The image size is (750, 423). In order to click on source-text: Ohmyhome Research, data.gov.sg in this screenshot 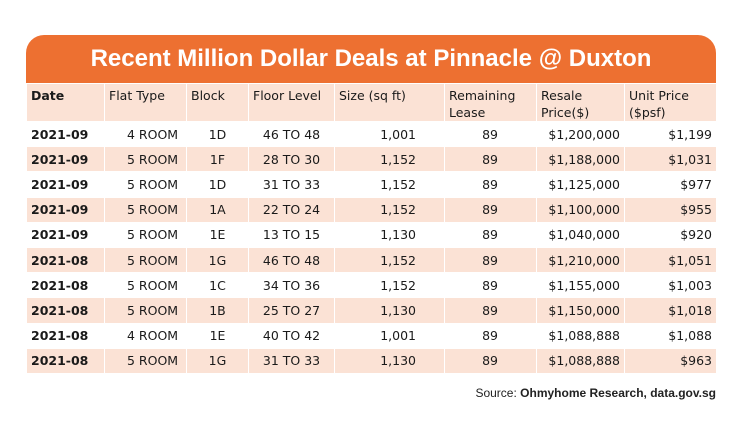, I will do `click(618, 393)`.